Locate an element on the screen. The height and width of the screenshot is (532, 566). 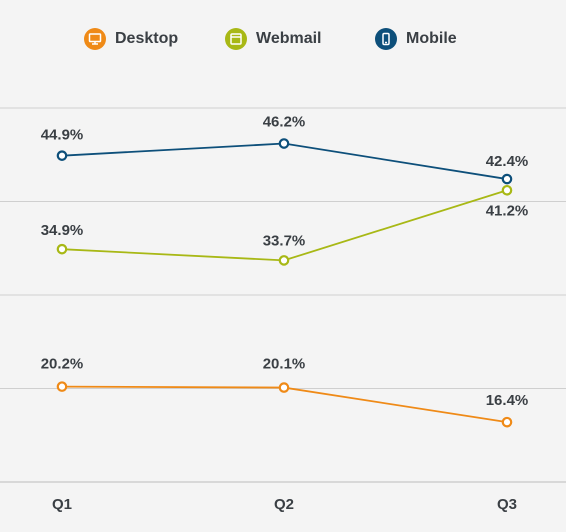
mobile-icon is located at coordinates (386, 39).